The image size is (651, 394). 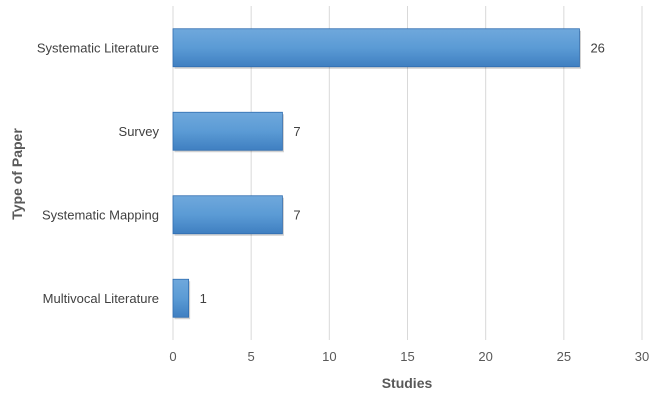 What do you see at coordinates (17, 174) in the screenshot?
I see `y-axis-title: Type of Paper` at bounding box center [17, 174].